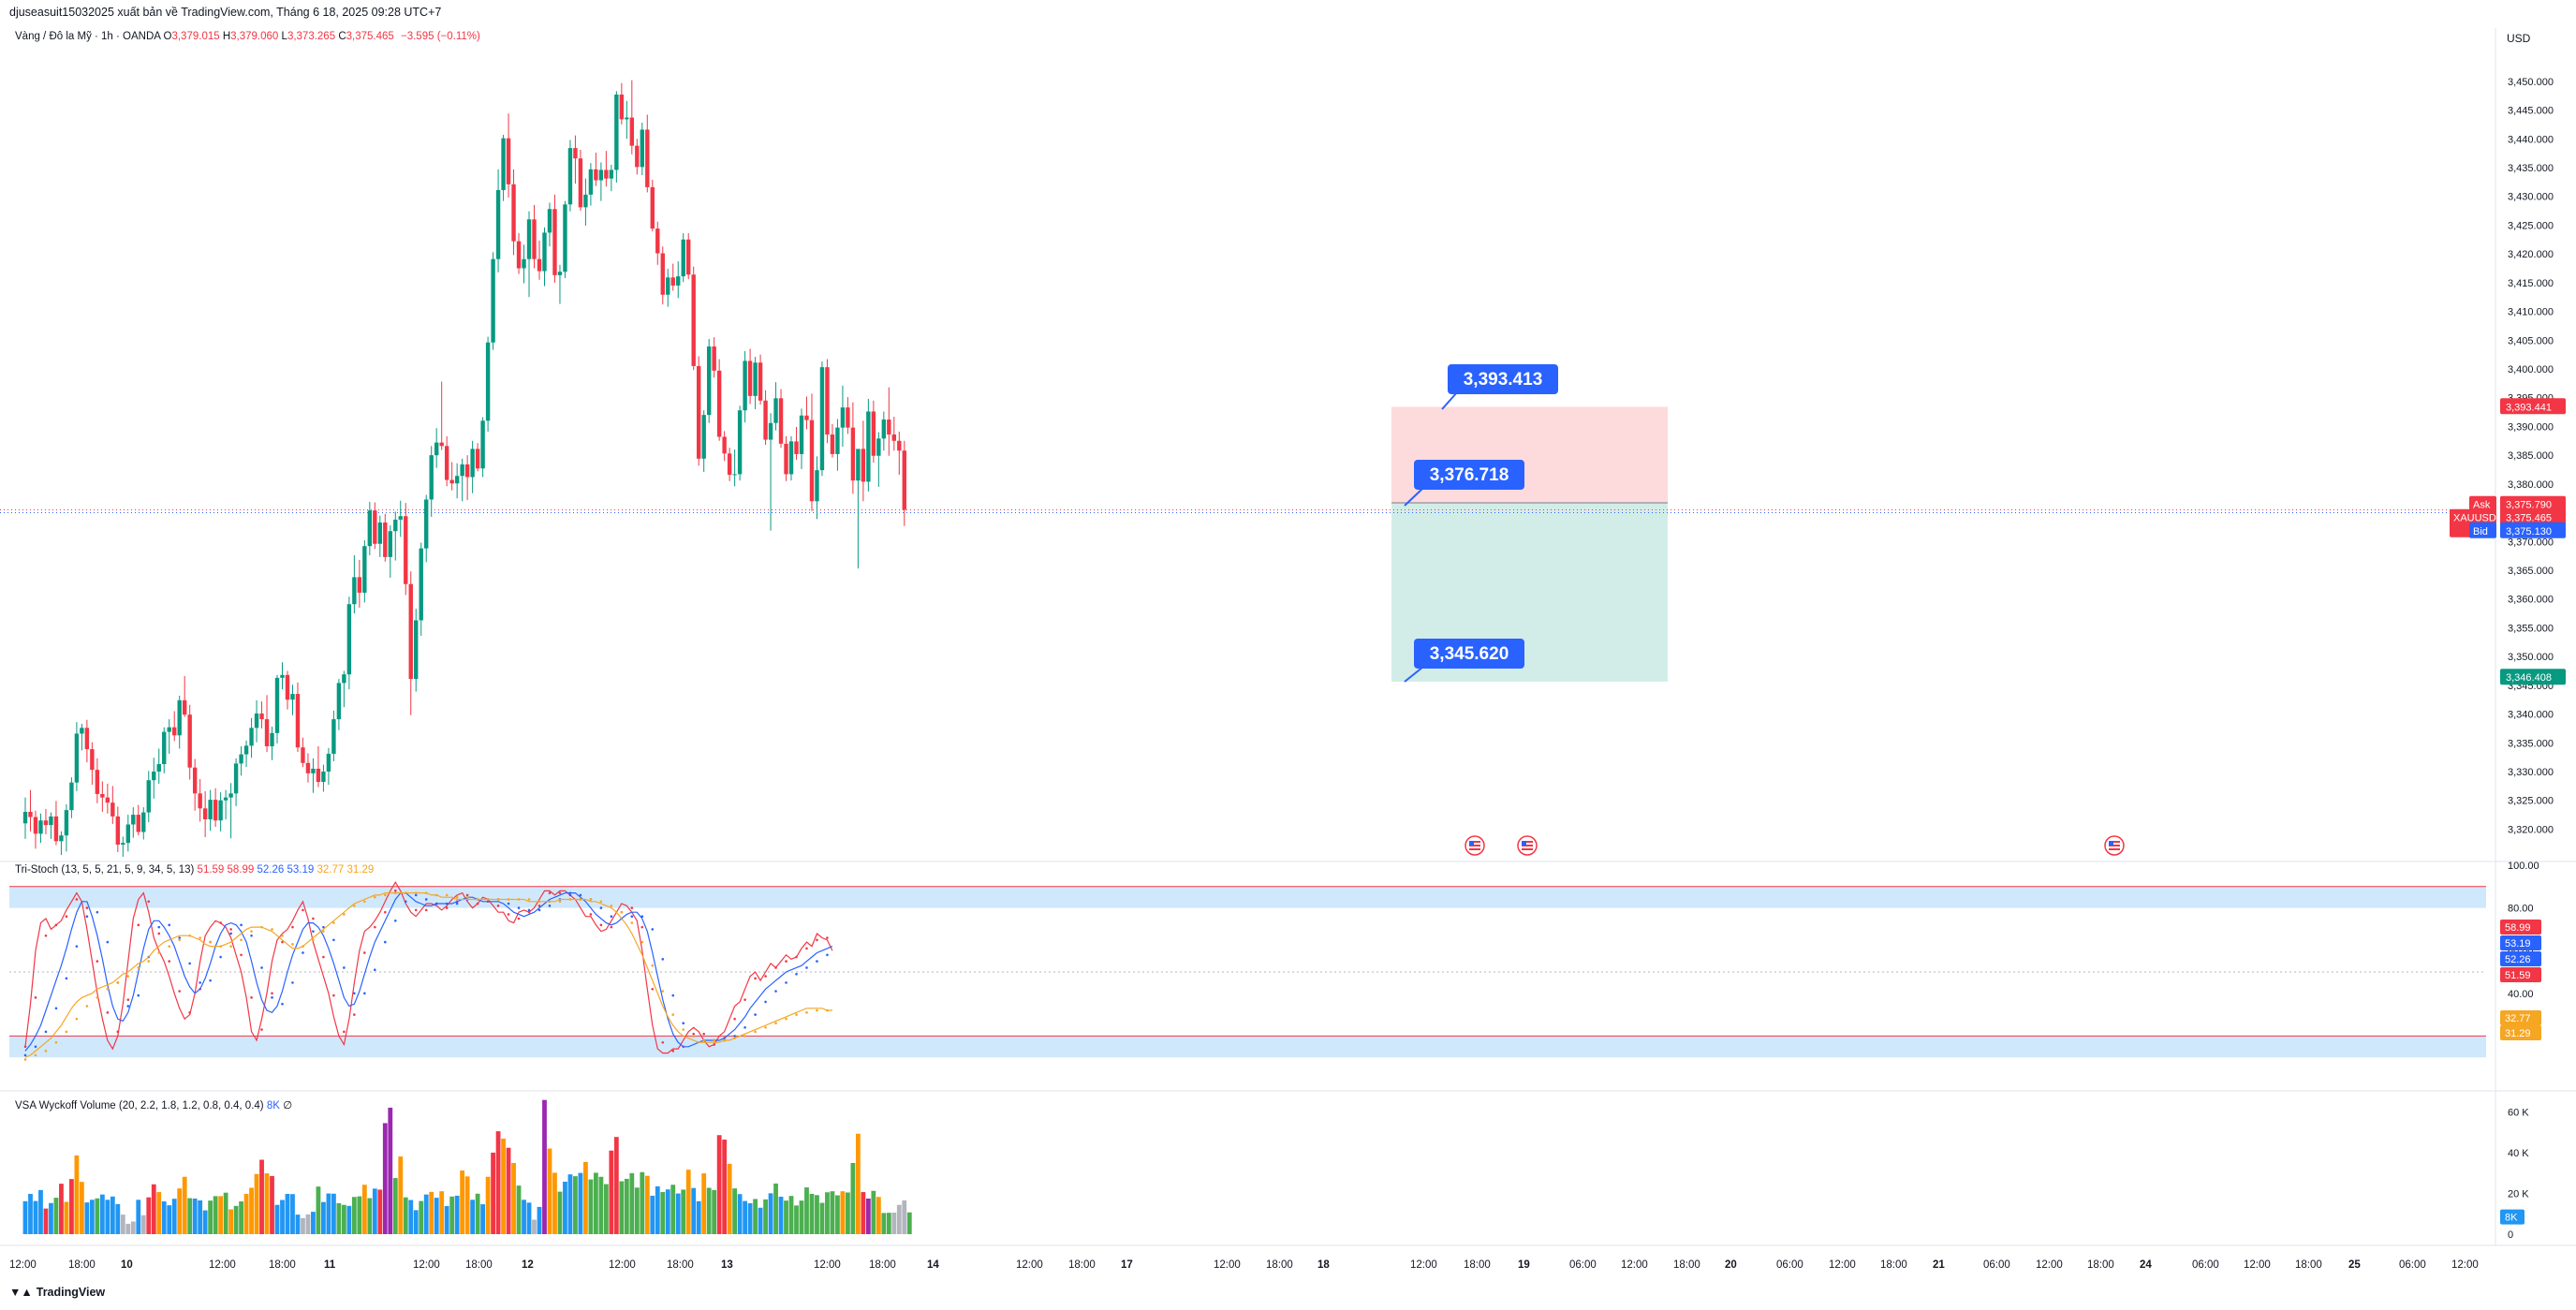 The width and height of the screenshot is (2576, 1310). I want to click on price-tick-label: 3,430.000, so click(2531, 197).